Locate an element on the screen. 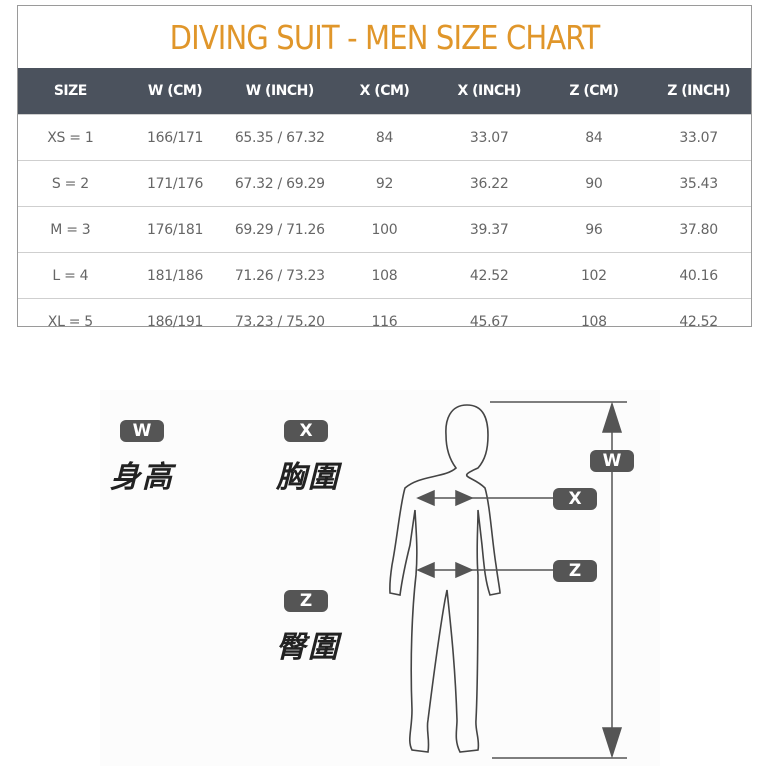 The image size is (766, 766). column-header: X (INCH) is located at coordinates (489, 91).